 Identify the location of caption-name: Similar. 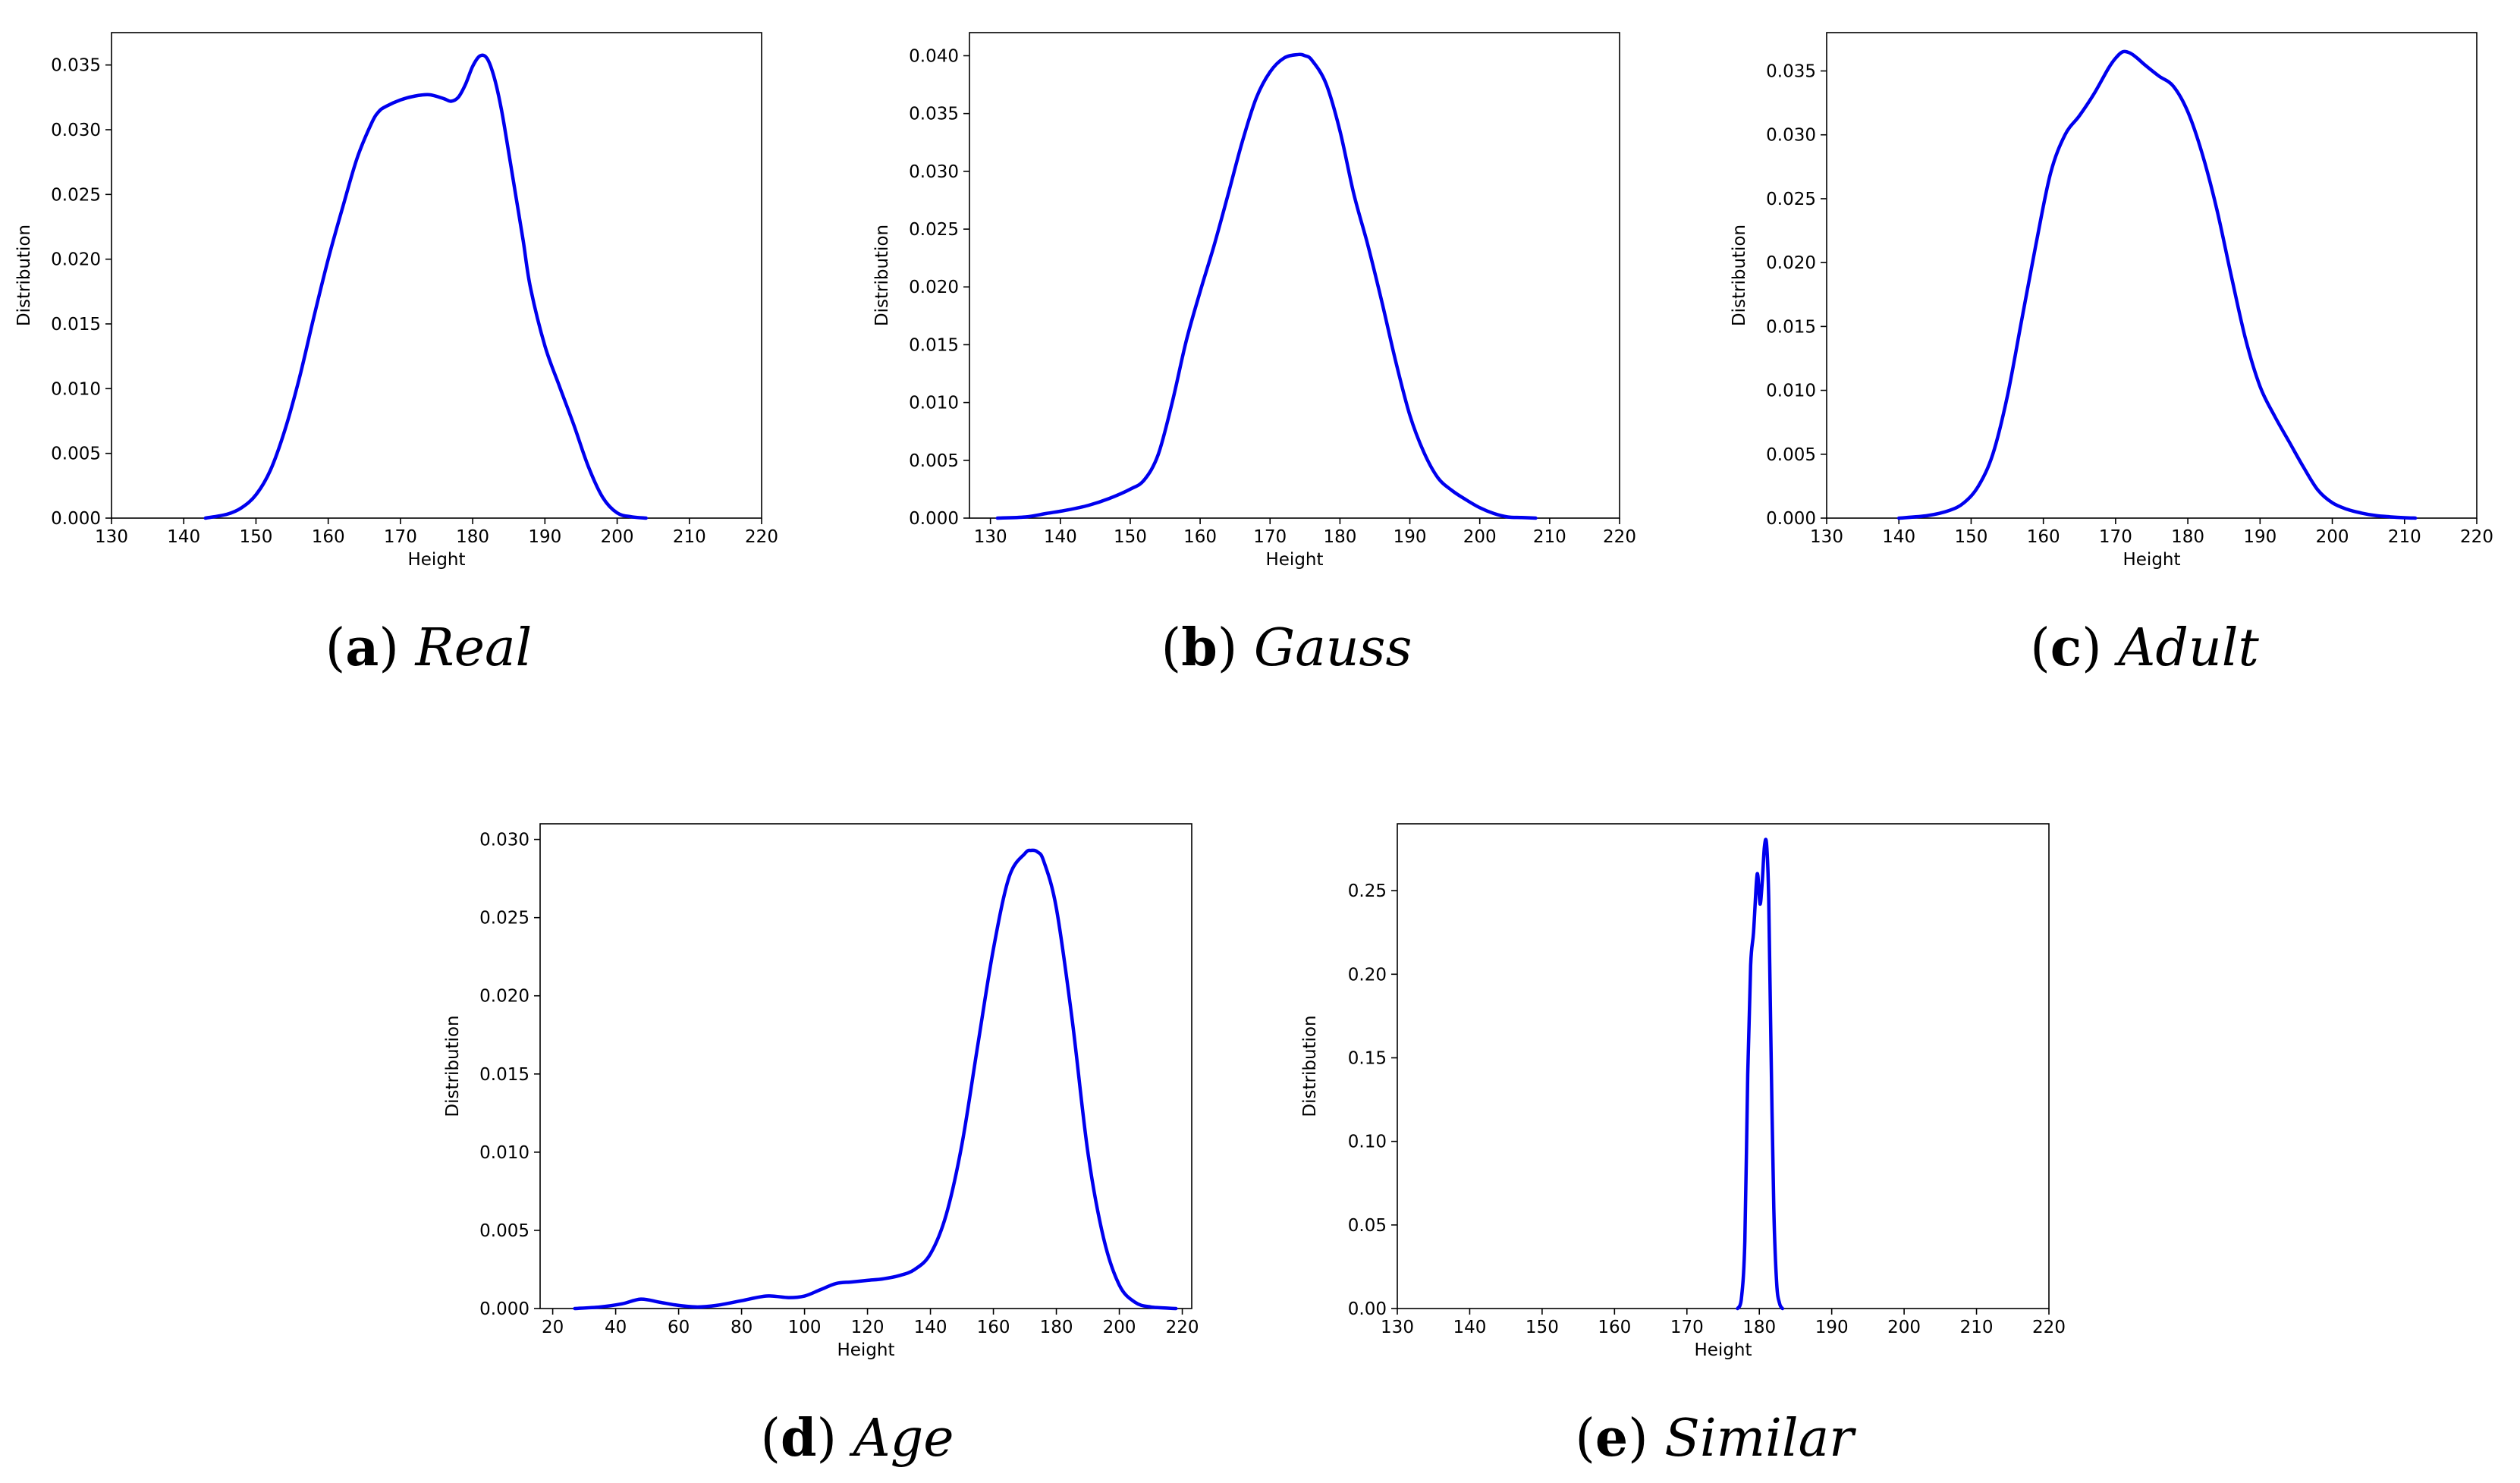
(1760, 1439).